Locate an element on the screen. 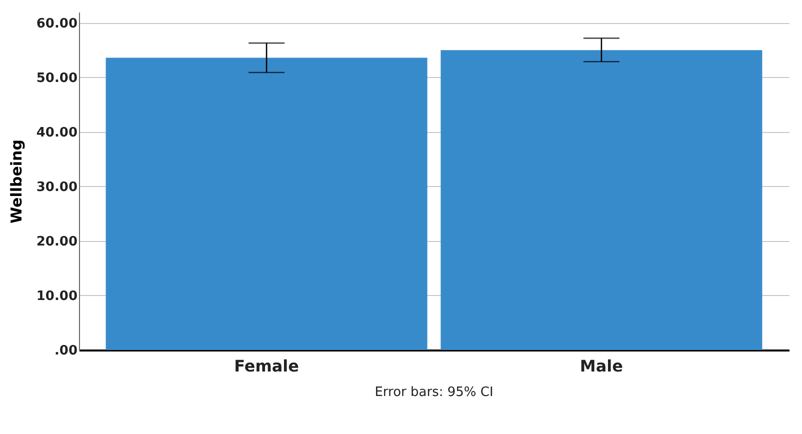 Image resolution: width=802 pixels, height=434 pixels. x-tick-label: Male is located at coordinates (602, 366).